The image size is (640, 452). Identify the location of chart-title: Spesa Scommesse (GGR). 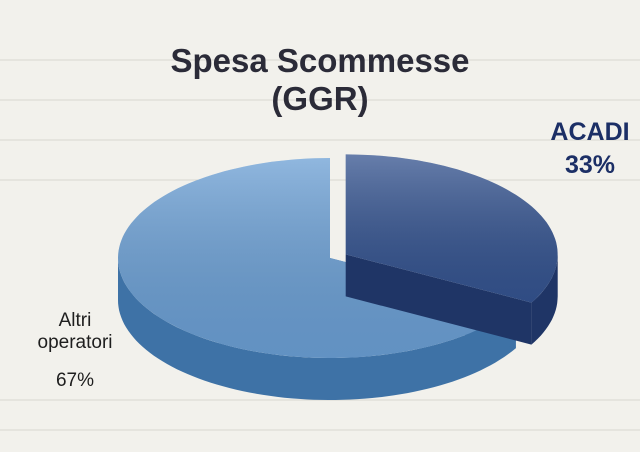
(320, 79).